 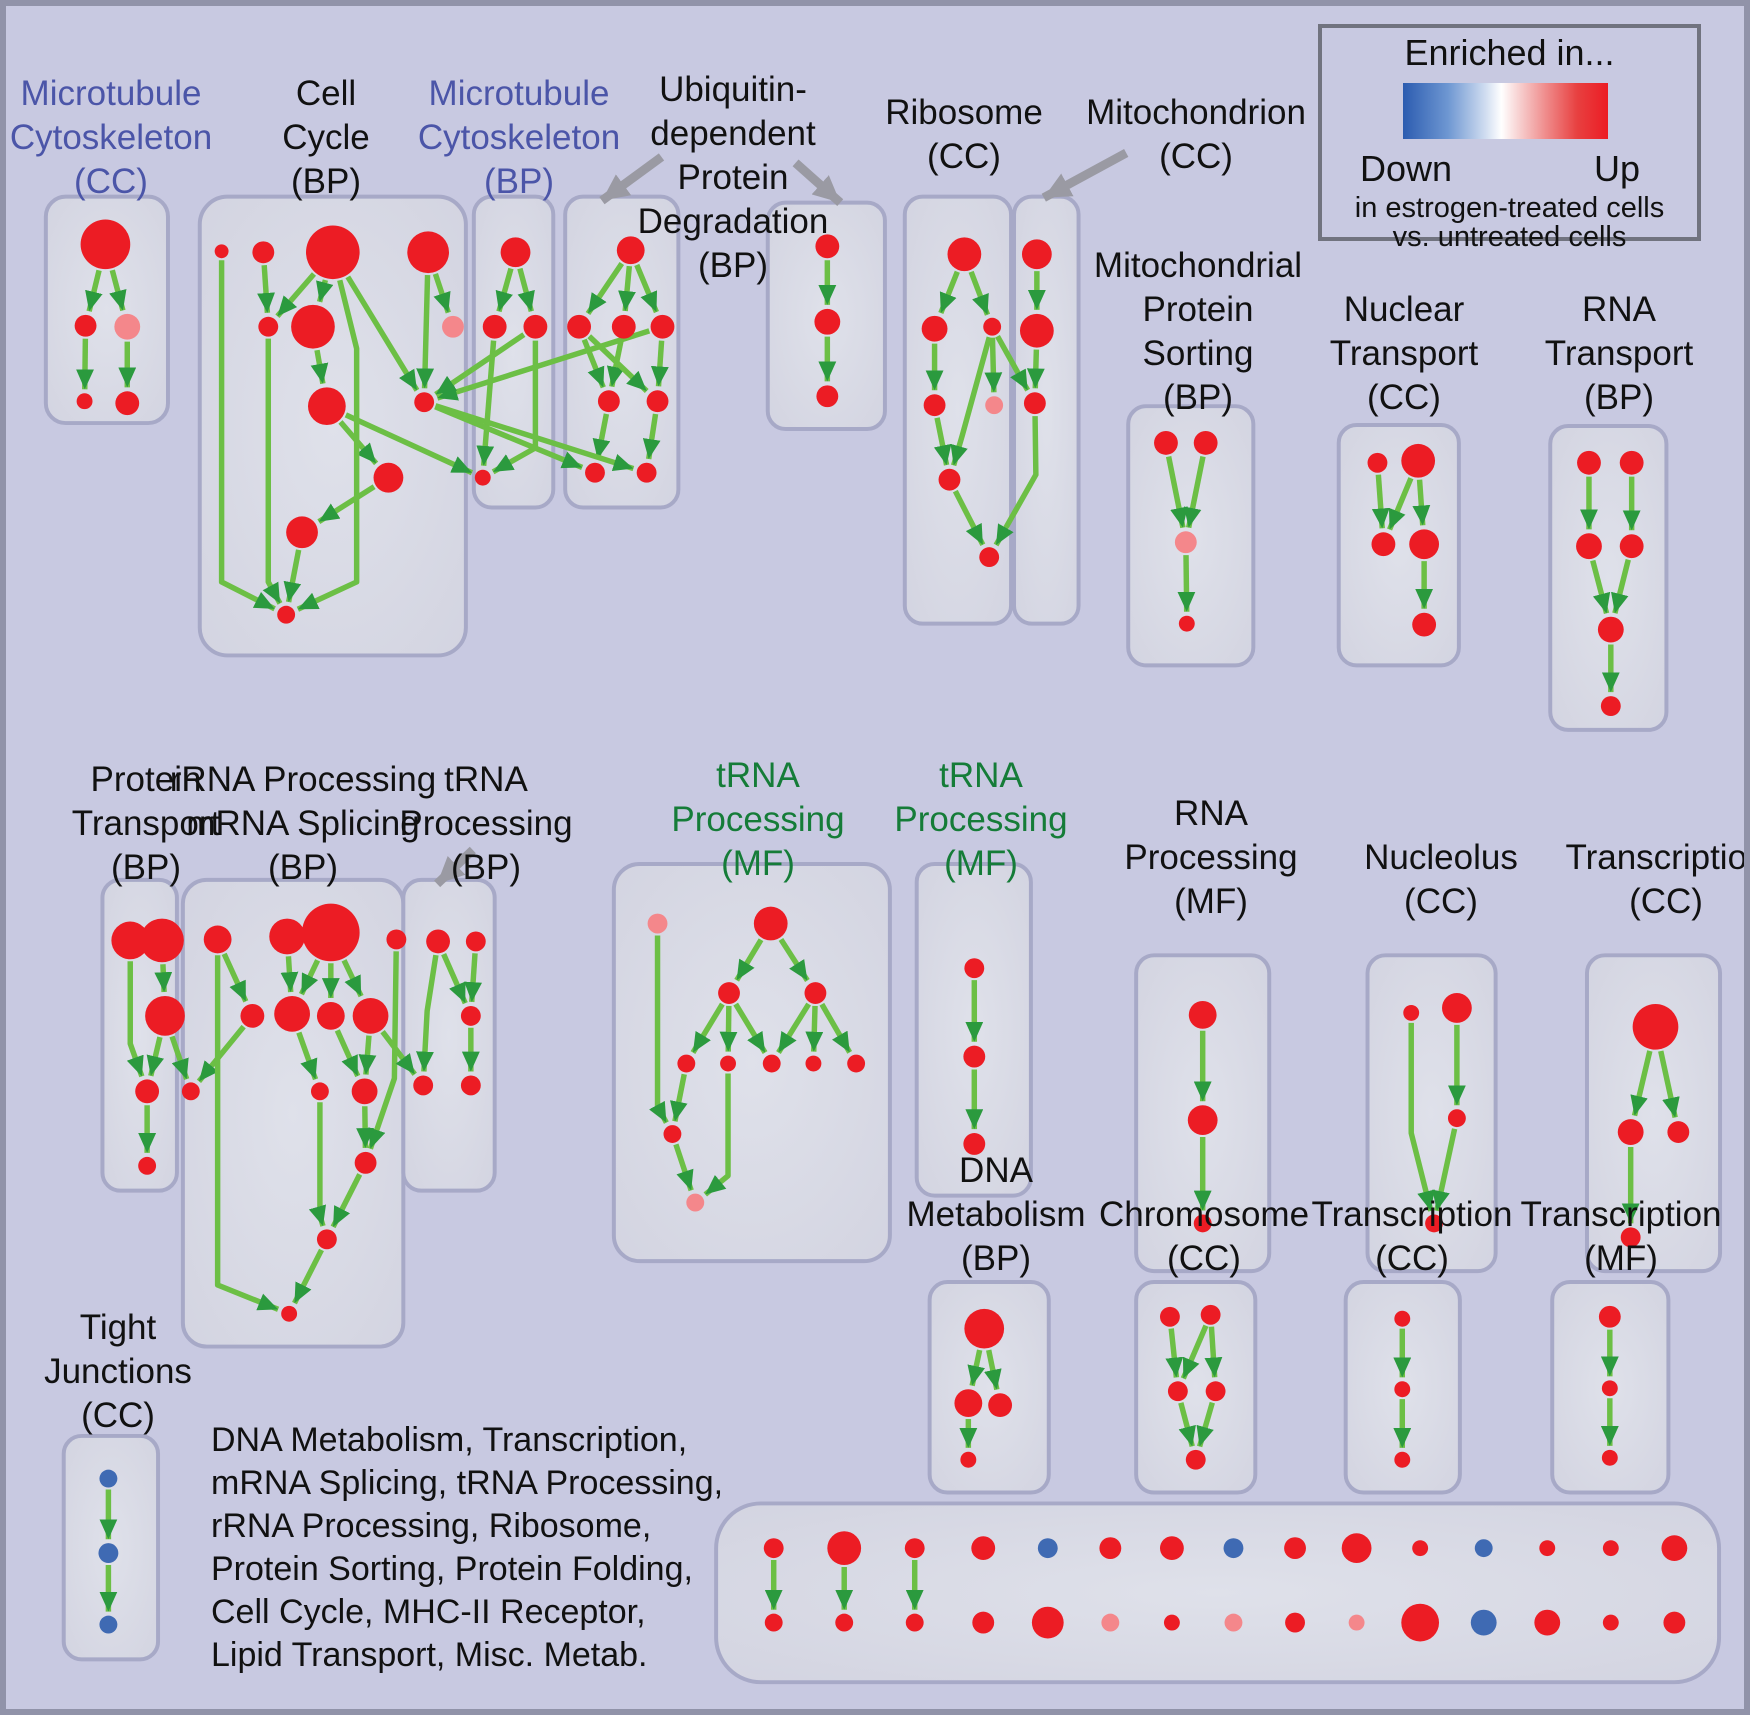 I want to click on misc-text-line: DNA Metabolism, Transcription,, so click(x=449, y=1440).